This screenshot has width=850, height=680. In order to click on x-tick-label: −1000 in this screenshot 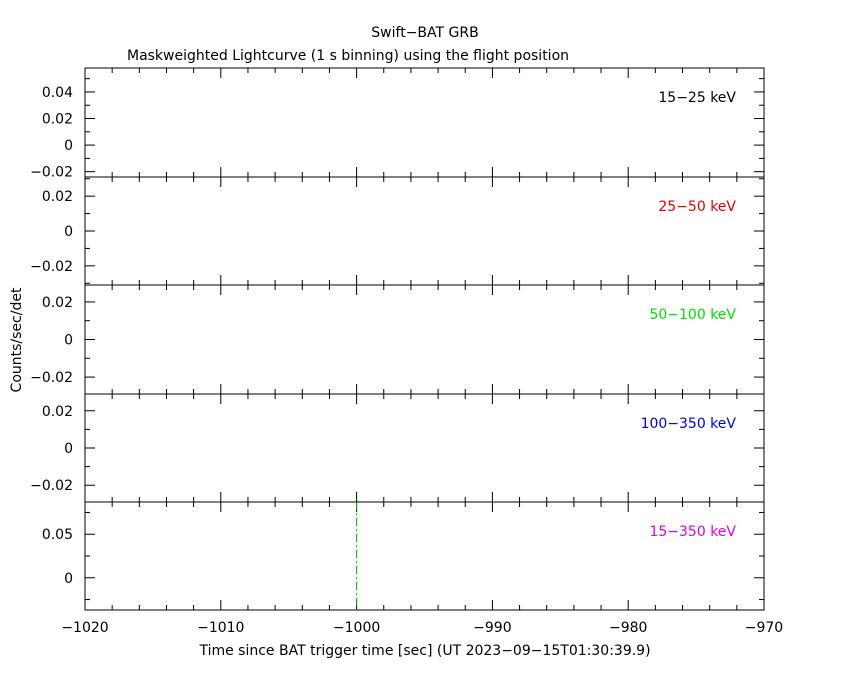, I will do `click(356, 628)`.